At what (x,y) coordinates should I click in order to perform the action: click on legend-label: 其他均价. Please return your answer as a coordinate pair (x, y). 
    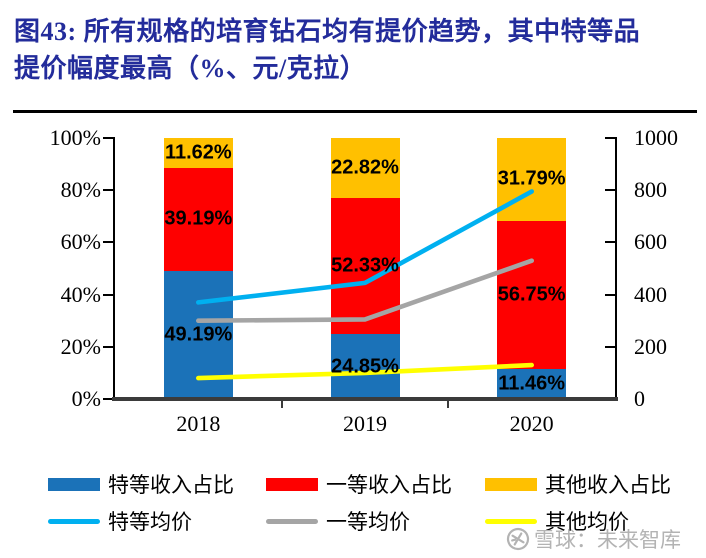
    Looking at the image, I should click on (587, 522).